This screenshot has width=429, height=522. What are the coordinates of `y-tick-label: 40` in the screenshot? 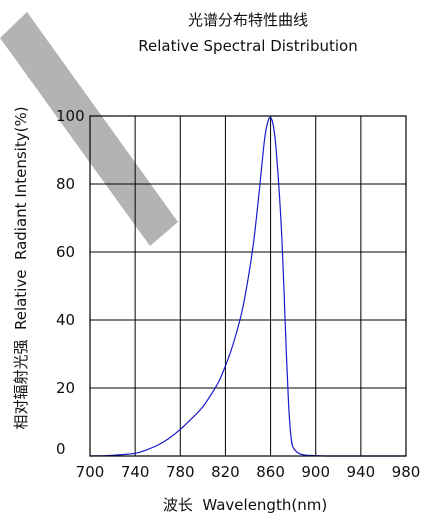 It's located at (65, 320).